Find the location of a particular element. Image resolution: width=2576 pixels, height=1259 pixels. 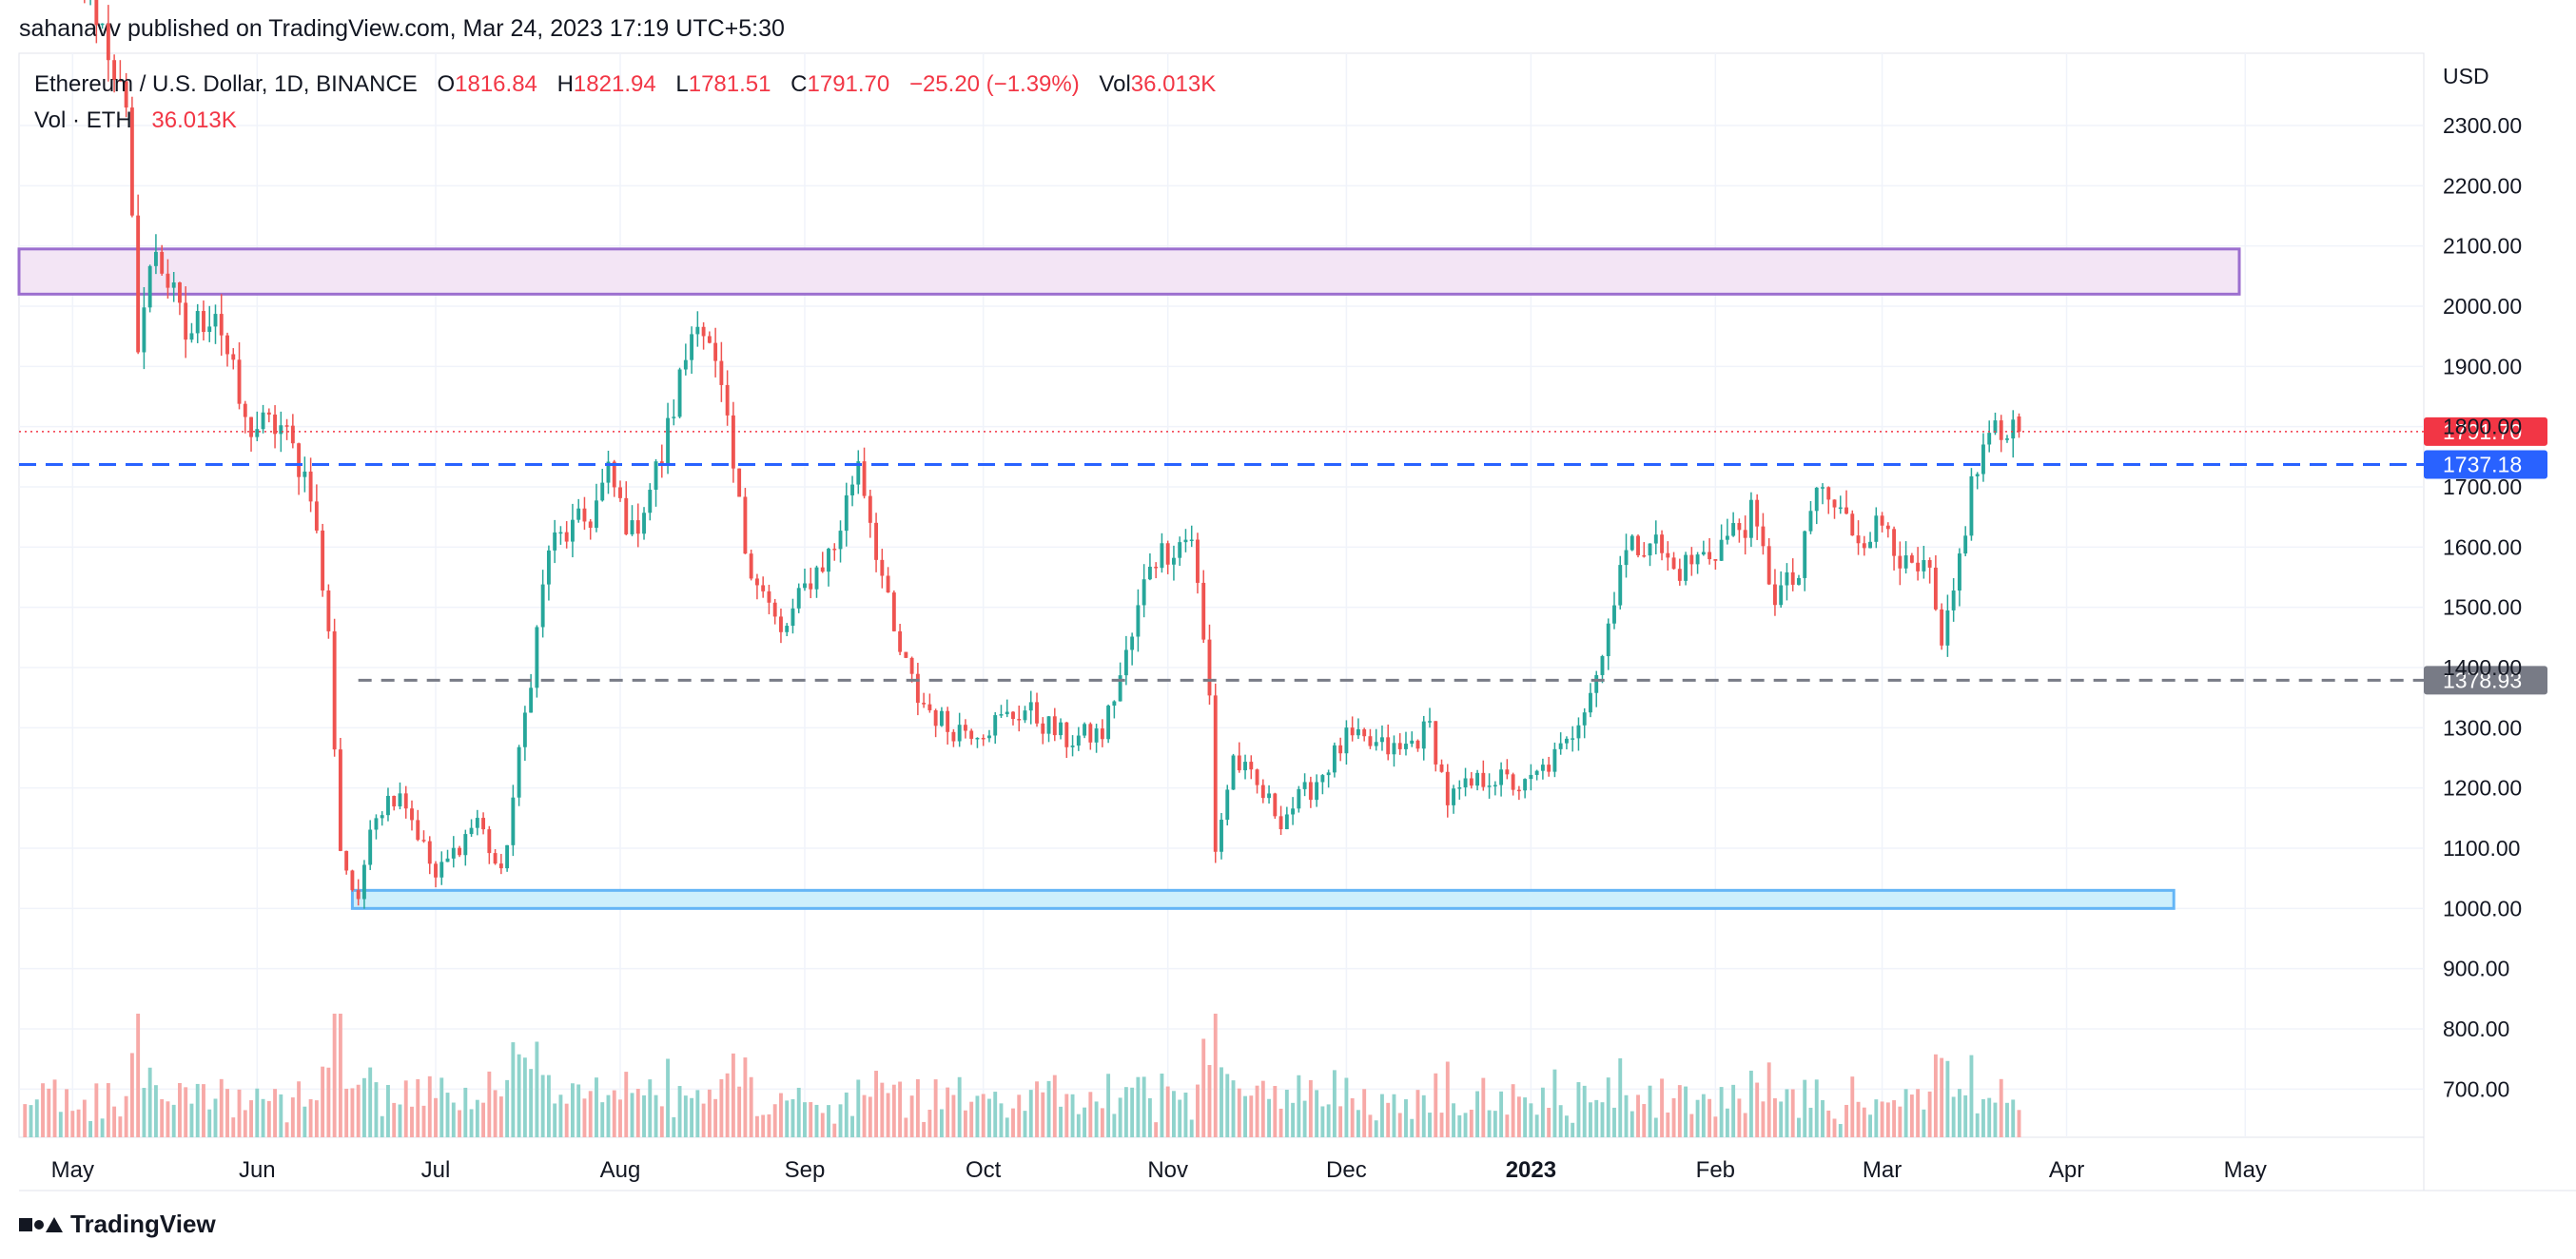

close-value: 1791.70 is located at coordinates (849, 84).